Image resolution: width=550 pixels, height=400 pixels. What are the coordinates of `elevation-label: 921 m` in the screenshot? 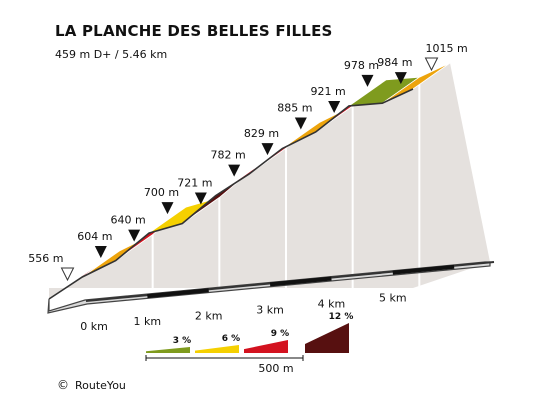 It's located at (328, 91).